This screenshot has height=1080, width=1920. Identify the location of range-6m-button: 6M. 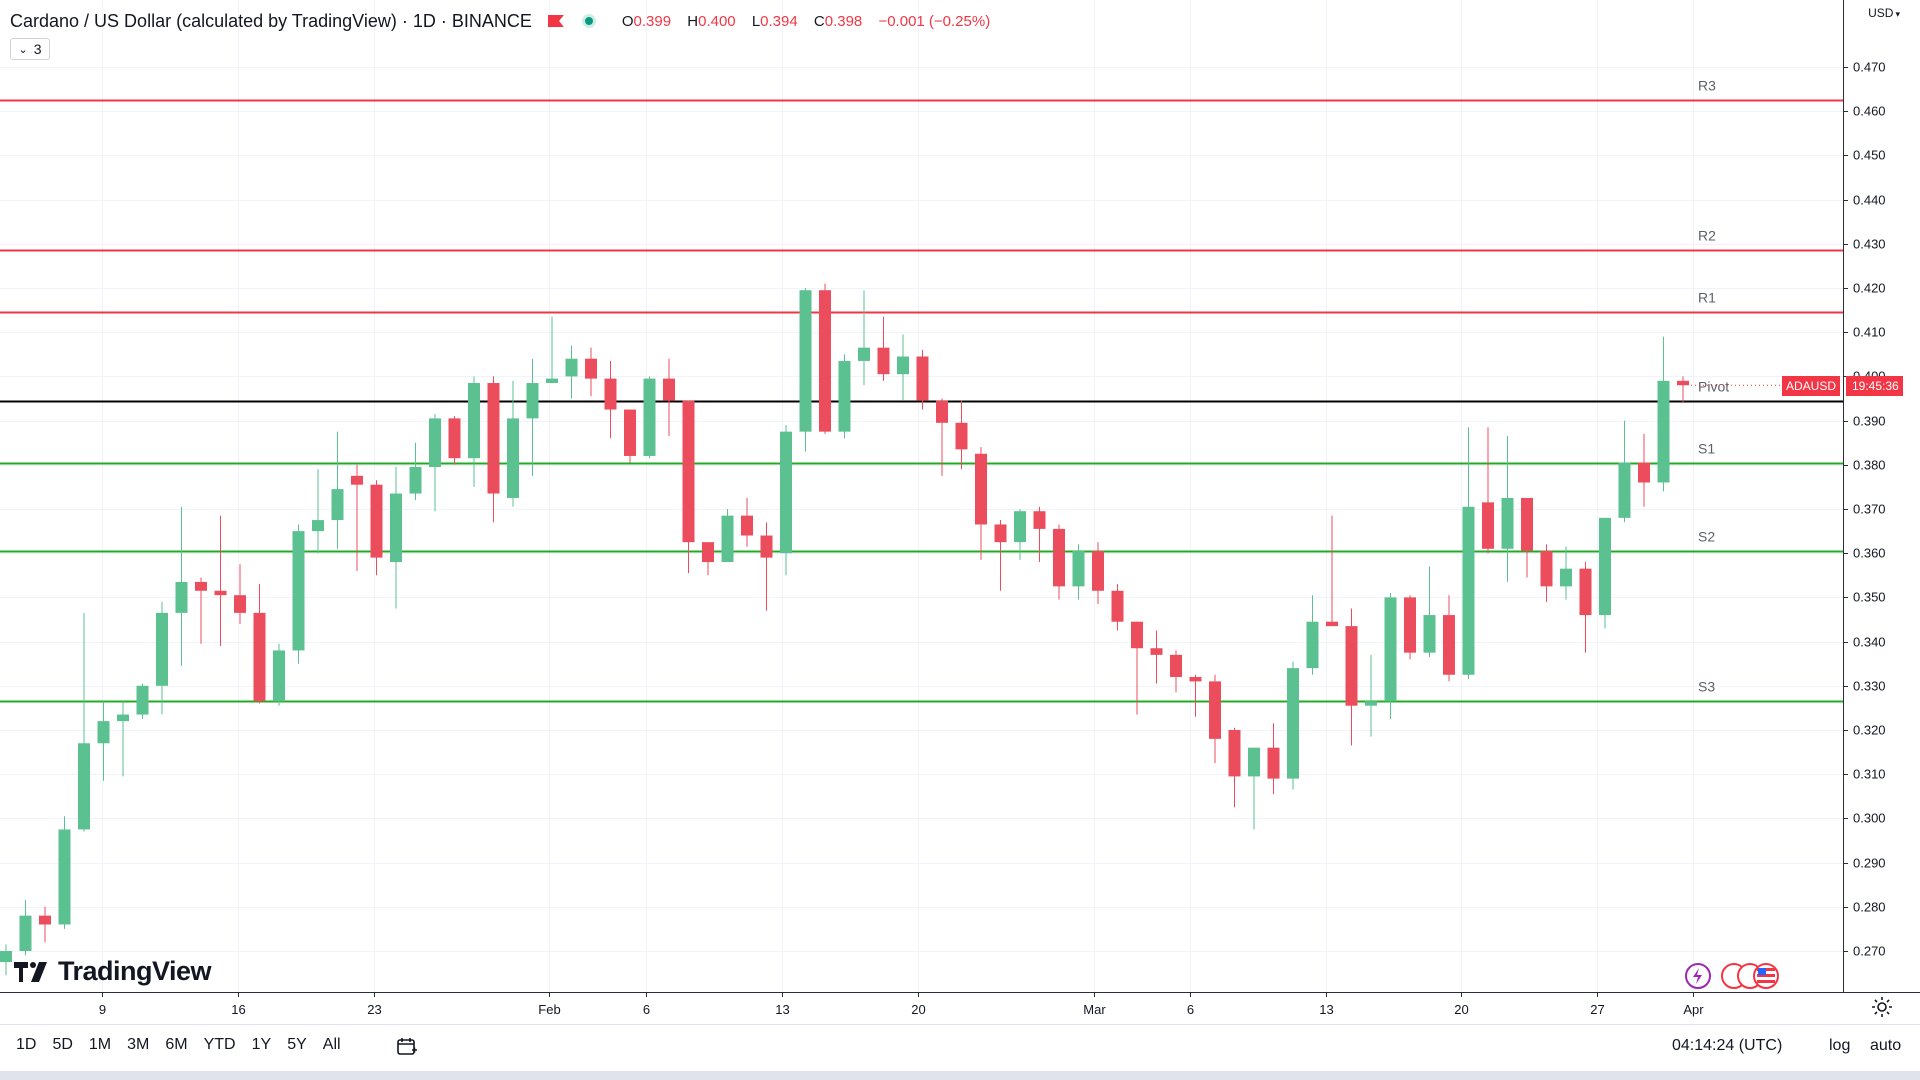
(176, 1044).